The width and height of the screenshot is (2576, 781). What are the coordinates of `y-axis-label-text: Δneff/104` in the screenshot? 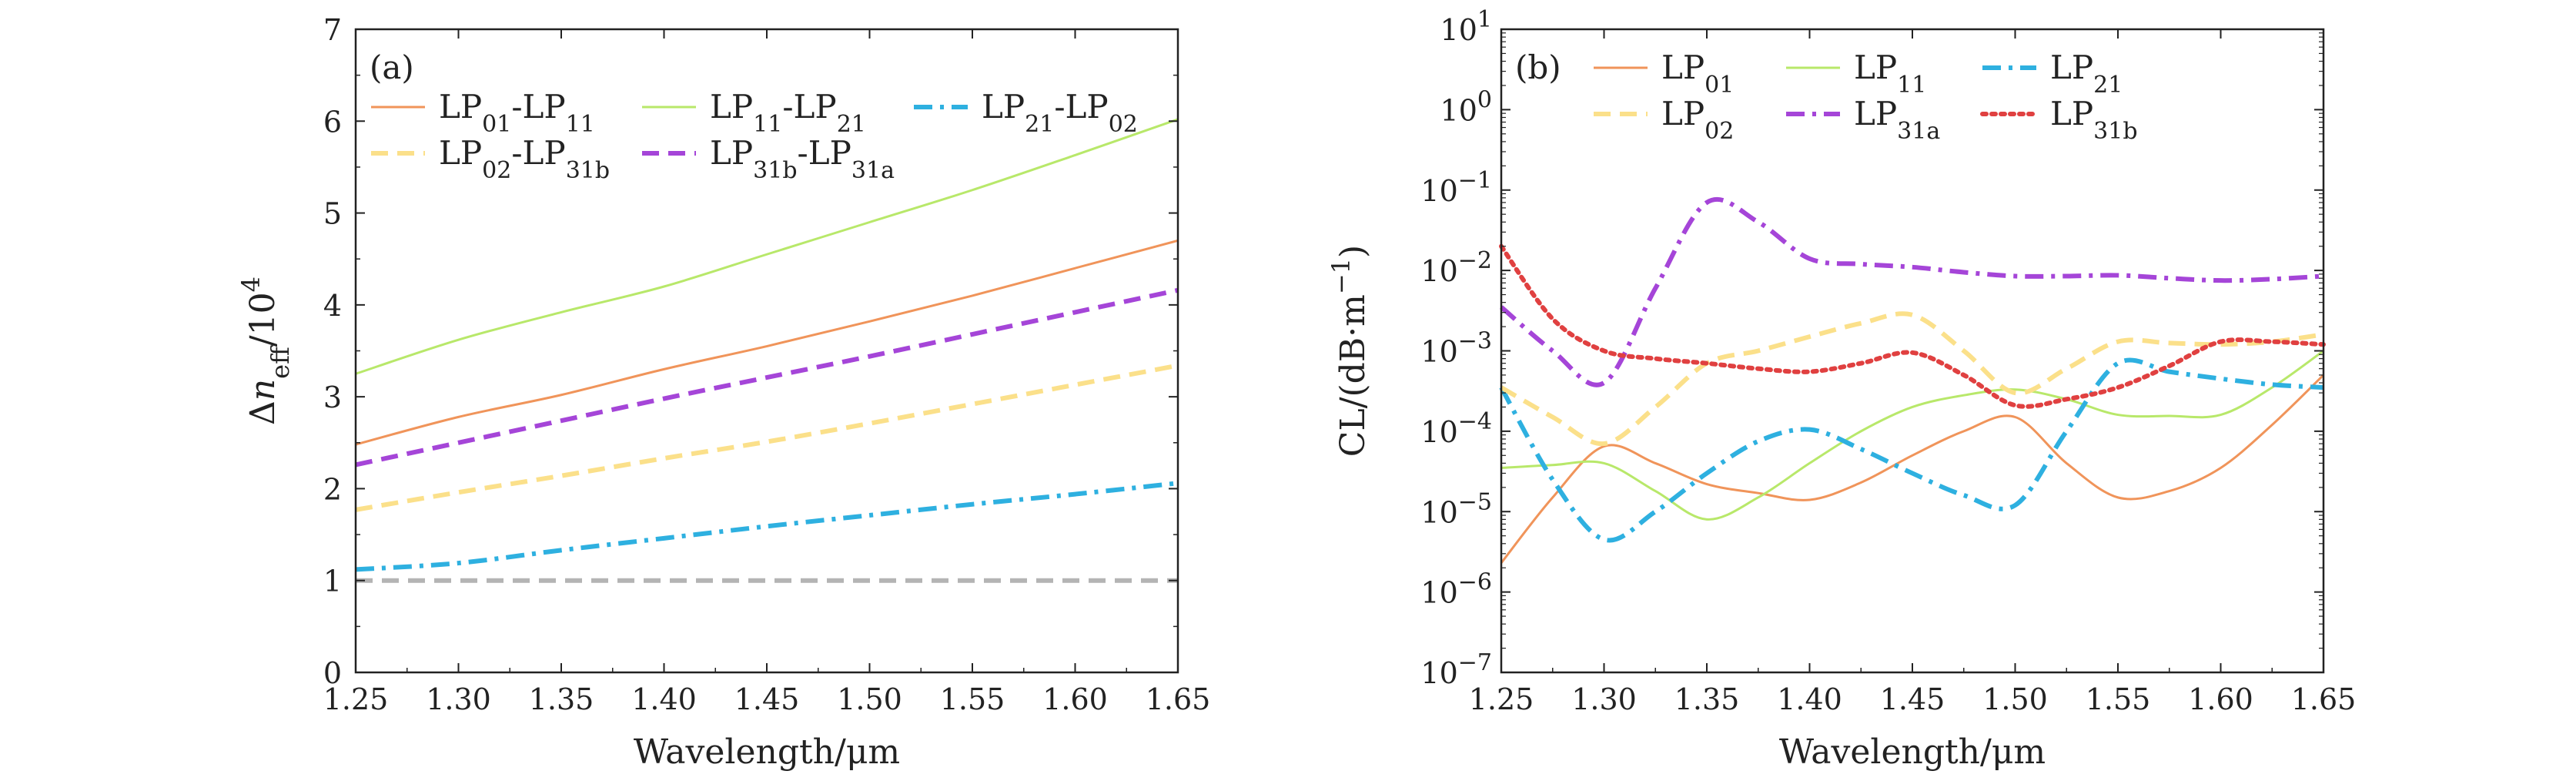 It's located at (266, 351).